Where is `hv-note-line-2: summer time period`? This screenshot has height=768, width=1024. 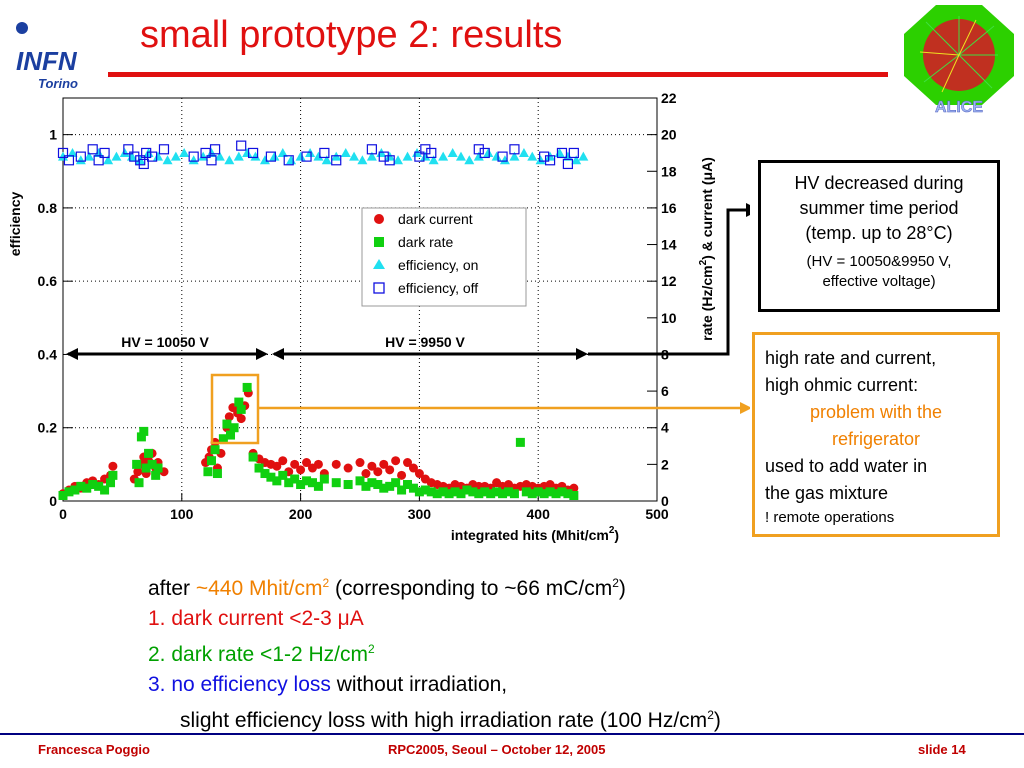
hv-note-line-2: summer time period is located at coordinates (879, 208).